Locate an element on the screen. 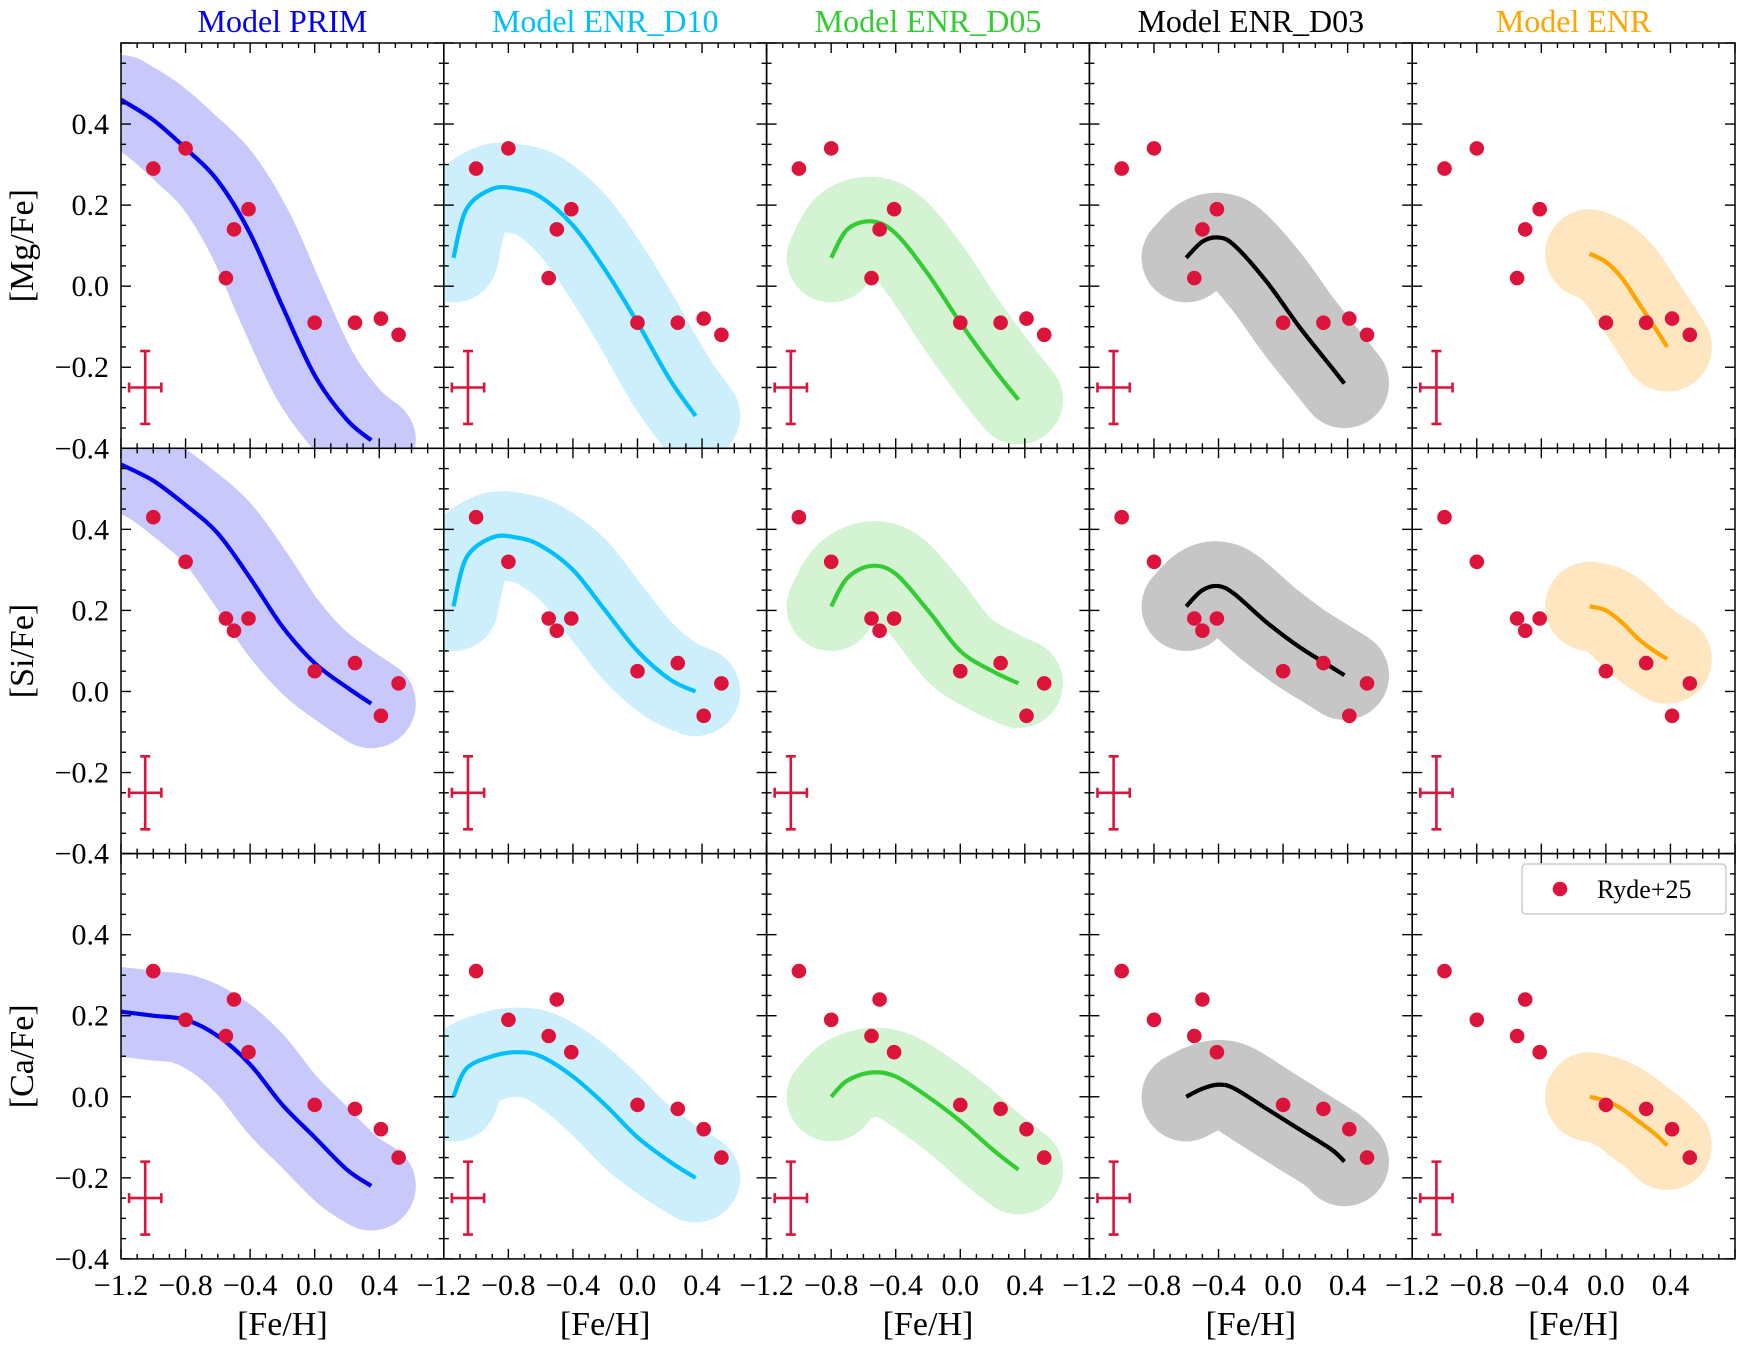  panel-r2-c2 is located at coordinates (928, 1056).